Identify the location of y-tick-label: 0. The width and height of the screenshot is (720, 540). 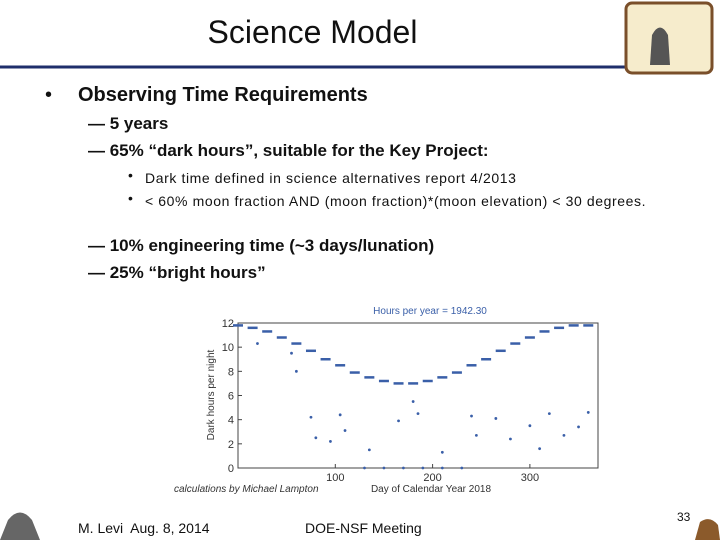
(231, 469).